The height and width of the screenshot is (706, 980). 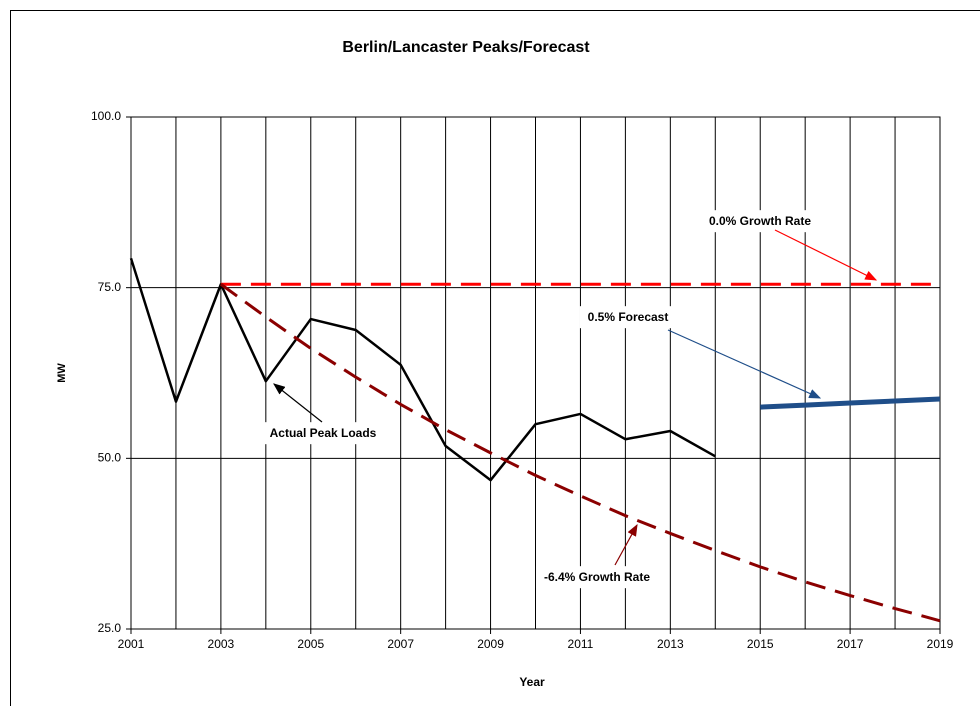 I want to click on annotation-text: 0.0% Growth Rate, so click(x=760, y=221).